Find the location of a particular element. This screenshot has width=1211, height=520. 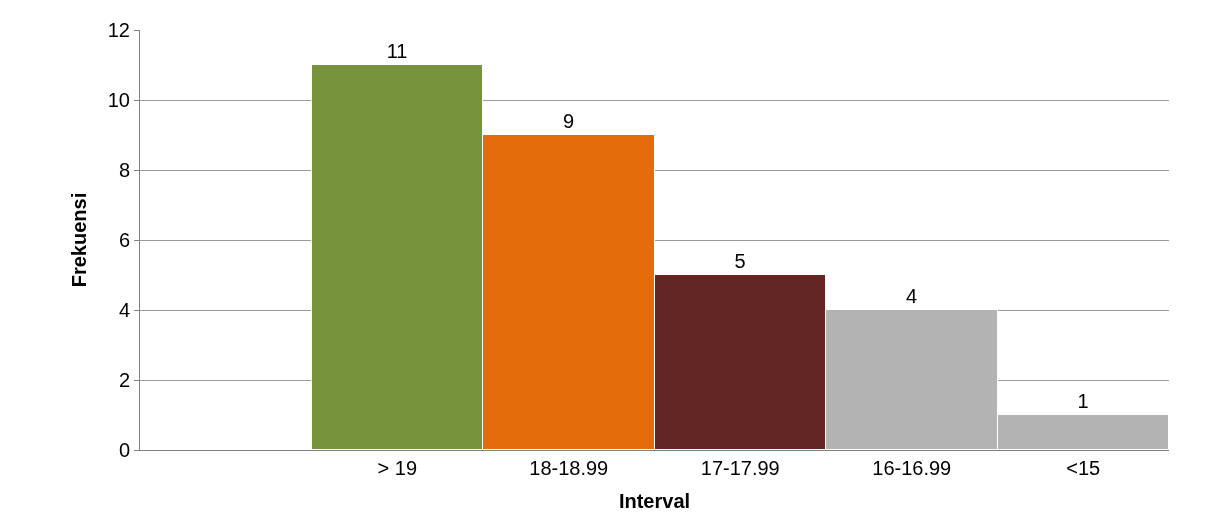

y-tick-label: 4 is located at coordinates (124, 310).